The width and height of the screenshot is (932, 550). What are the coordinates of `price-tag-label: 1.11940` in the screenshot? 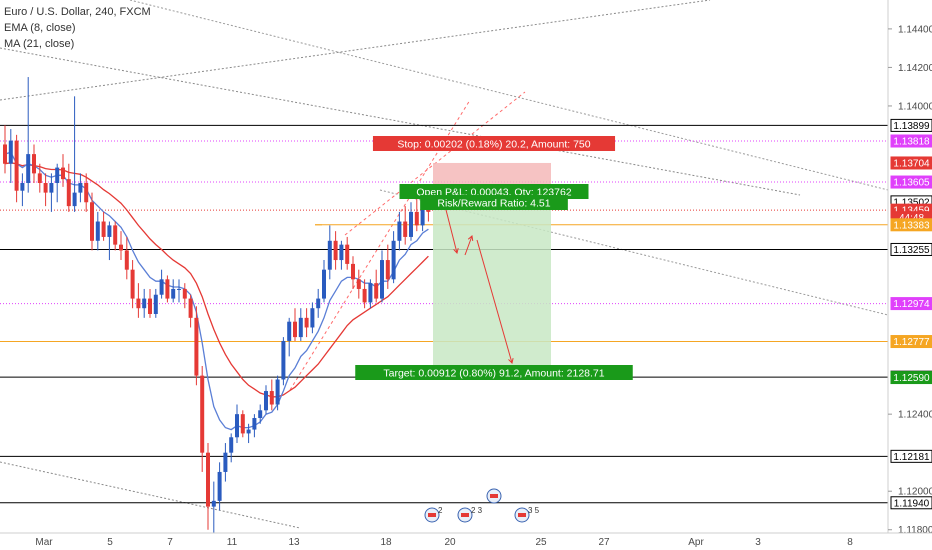 It's located at (912, 503).